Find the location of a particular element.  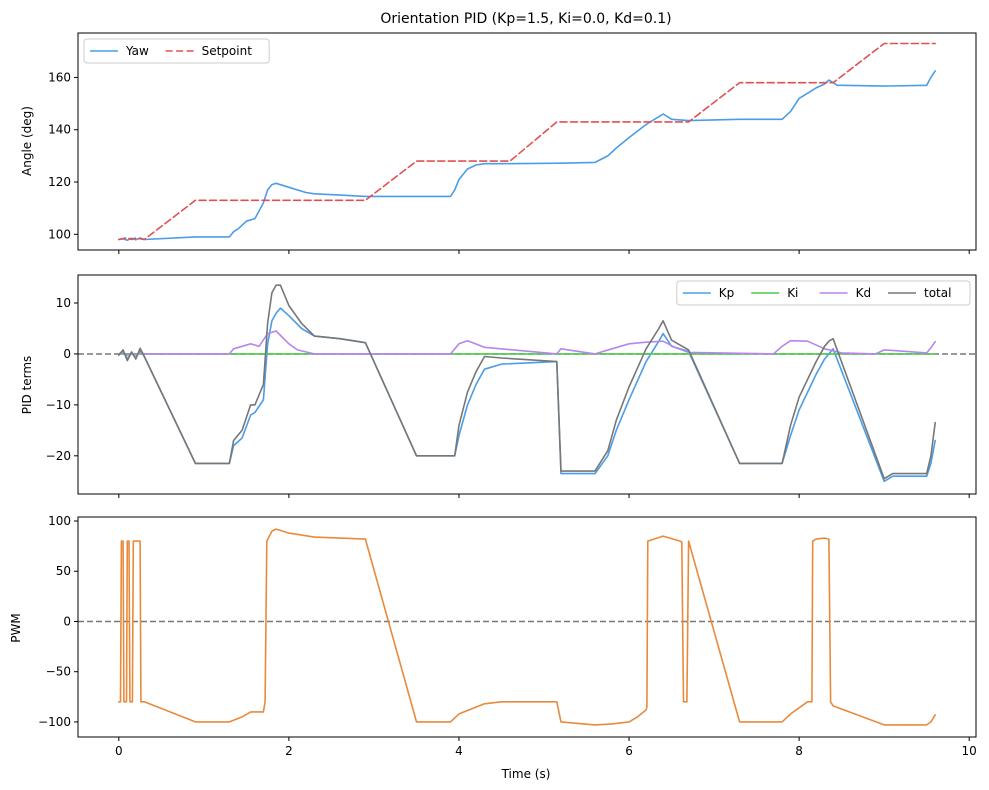

x-axis-label: Time (s) is located at coordinates (526, 774).